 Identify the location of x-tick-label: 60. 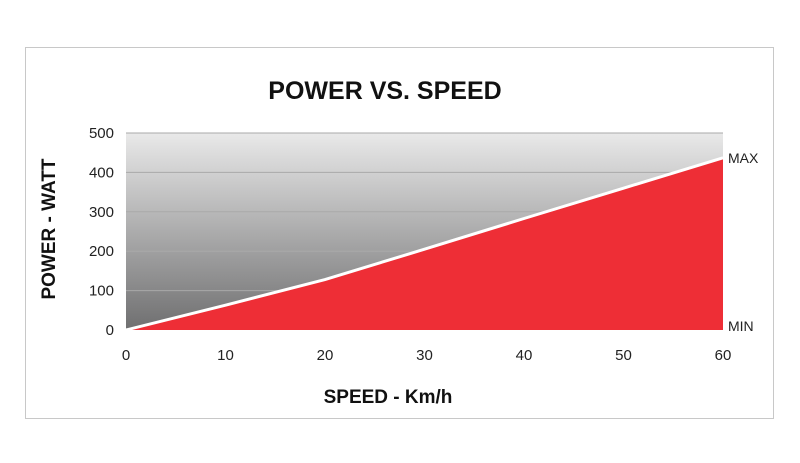
(723, 355).